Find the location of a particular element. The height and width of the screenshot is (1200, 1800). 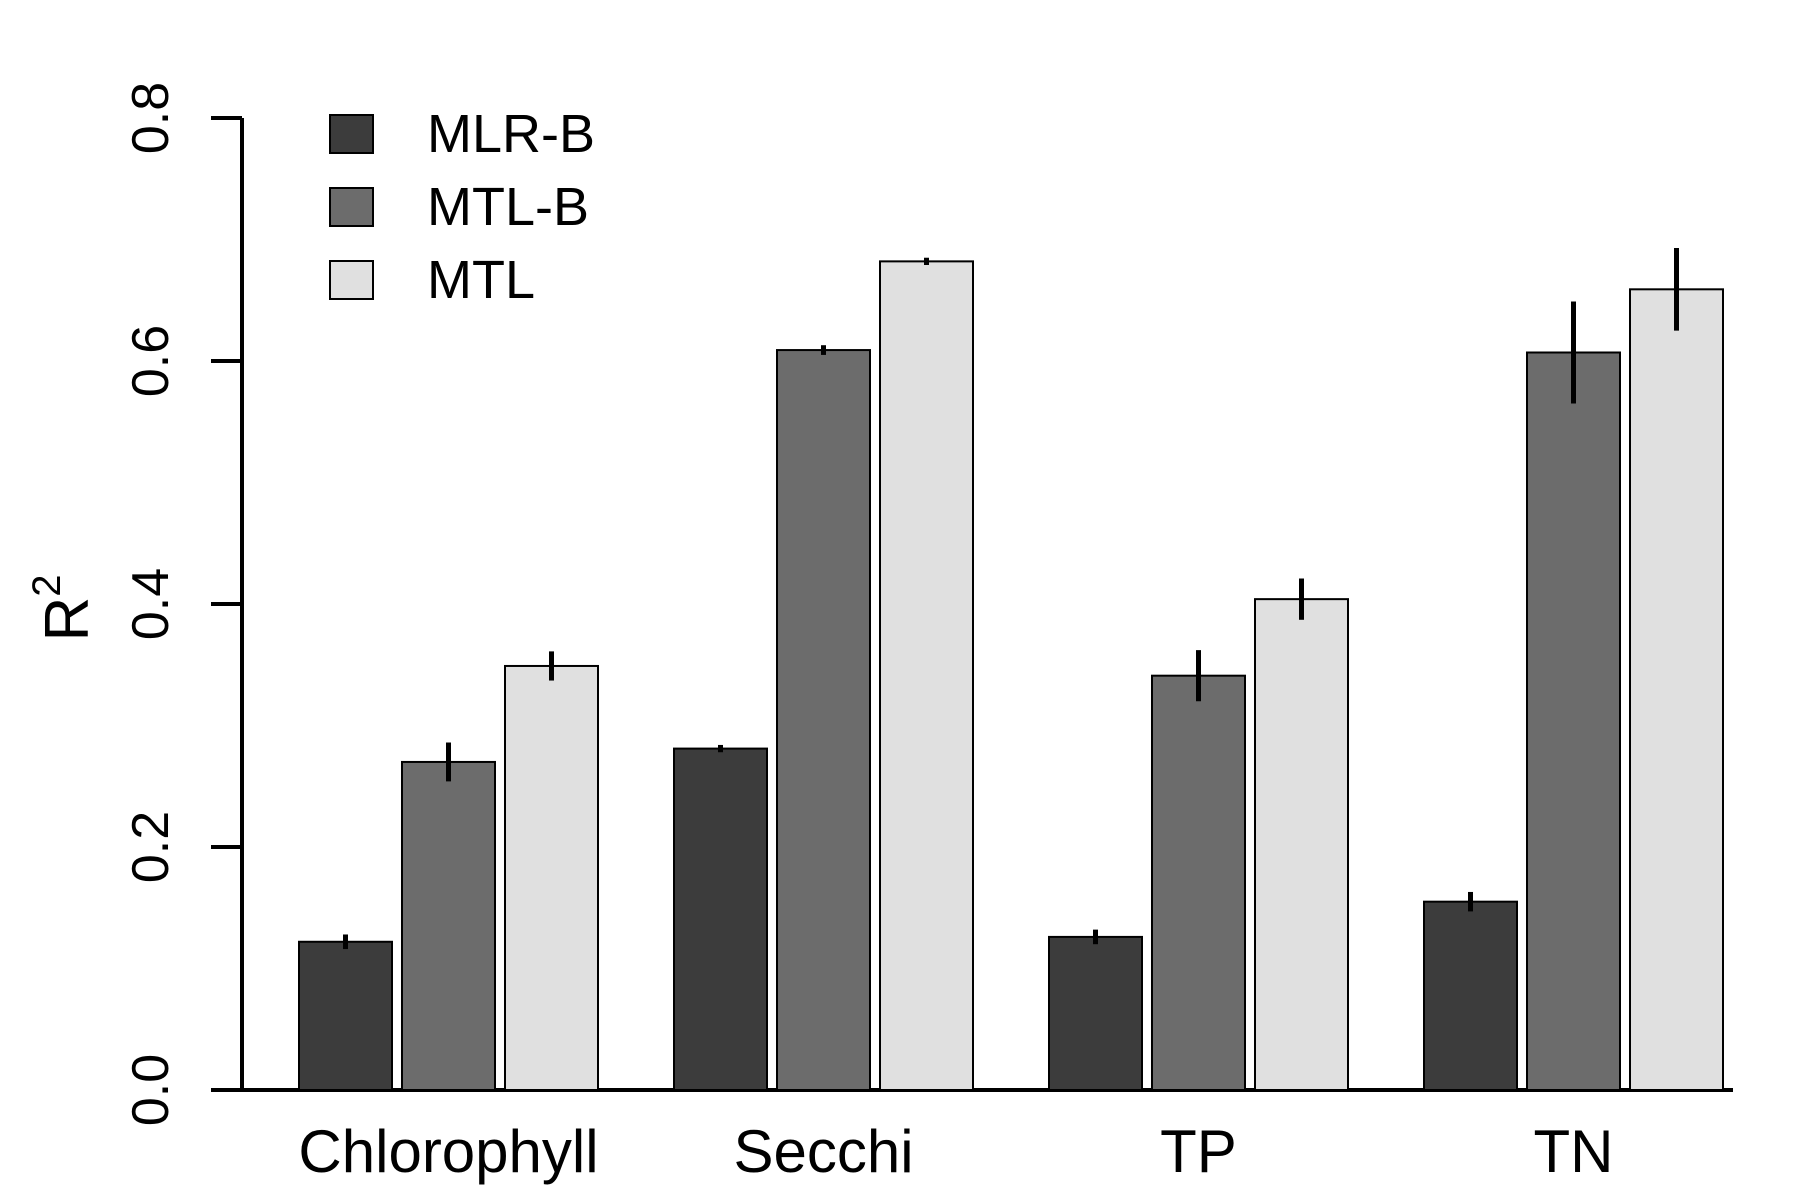

bar-mtl-chlorophyll is located at coordinates (551, 878).